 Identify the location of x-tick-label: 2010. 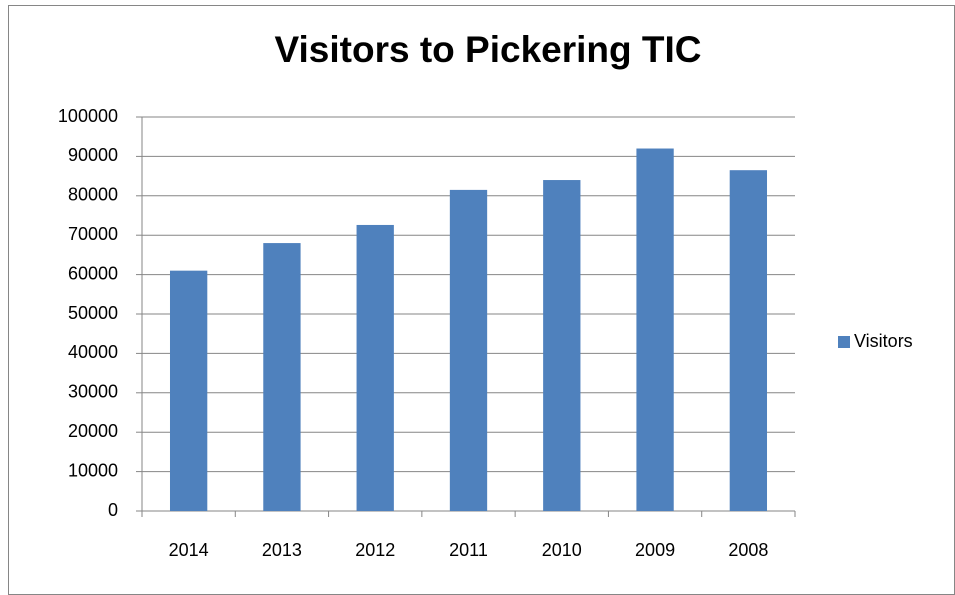
(562, 550).